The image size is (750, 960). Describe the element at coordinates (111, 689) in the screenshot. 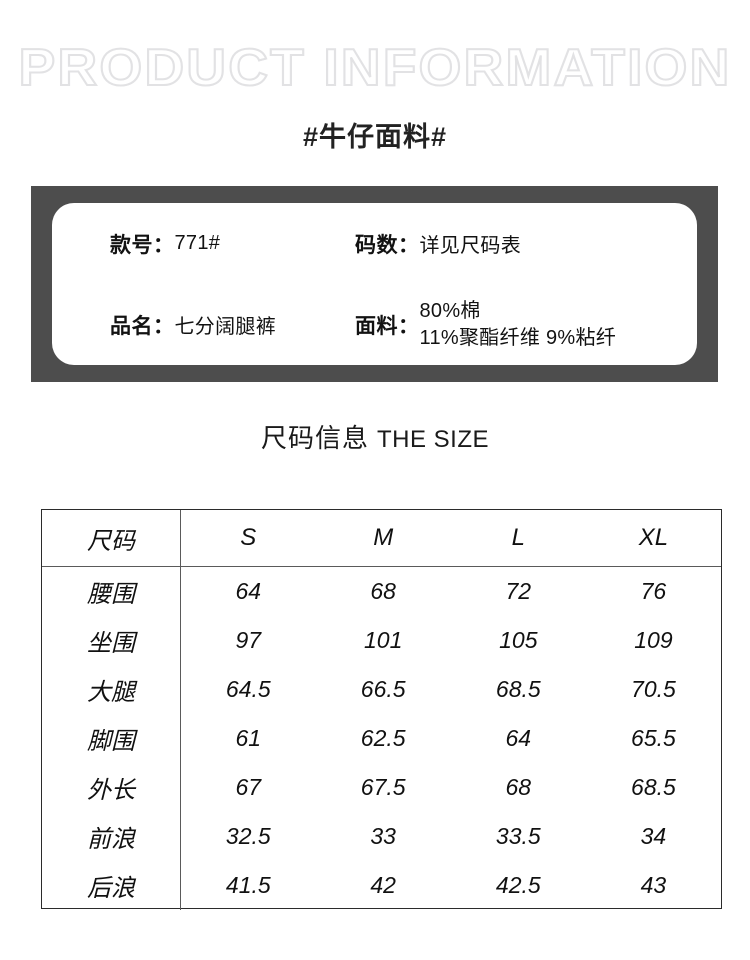

I see `row-label: 大腿` at that location.